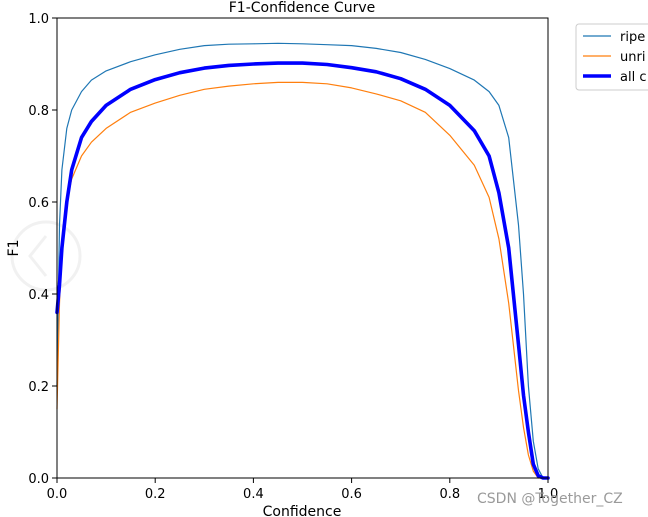 The height and width of the screenshot is (517, 648). What do you see at coordinates (46, 256) in the screenshot?
I see `decorative-watermark-circle` at bounding box center [46, 256].